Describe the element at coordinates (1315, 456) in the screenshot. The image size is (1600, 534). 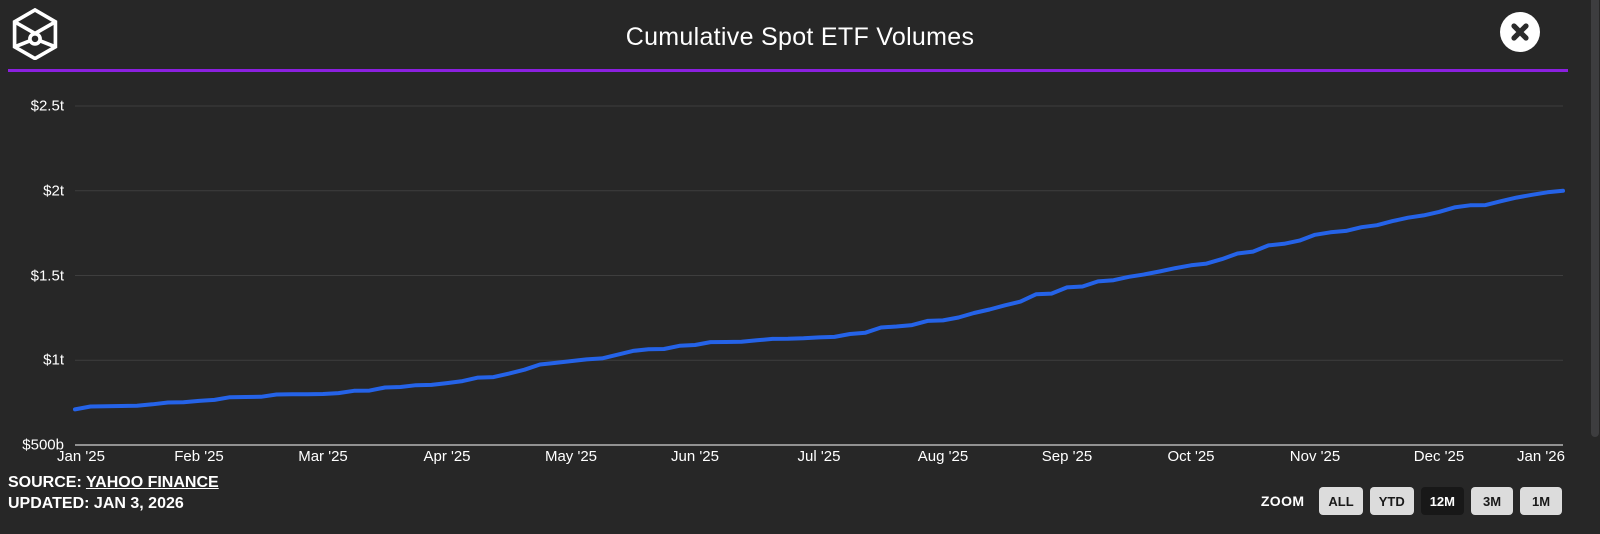
I see `x-axis-tick-label: Nov '25` at that location.